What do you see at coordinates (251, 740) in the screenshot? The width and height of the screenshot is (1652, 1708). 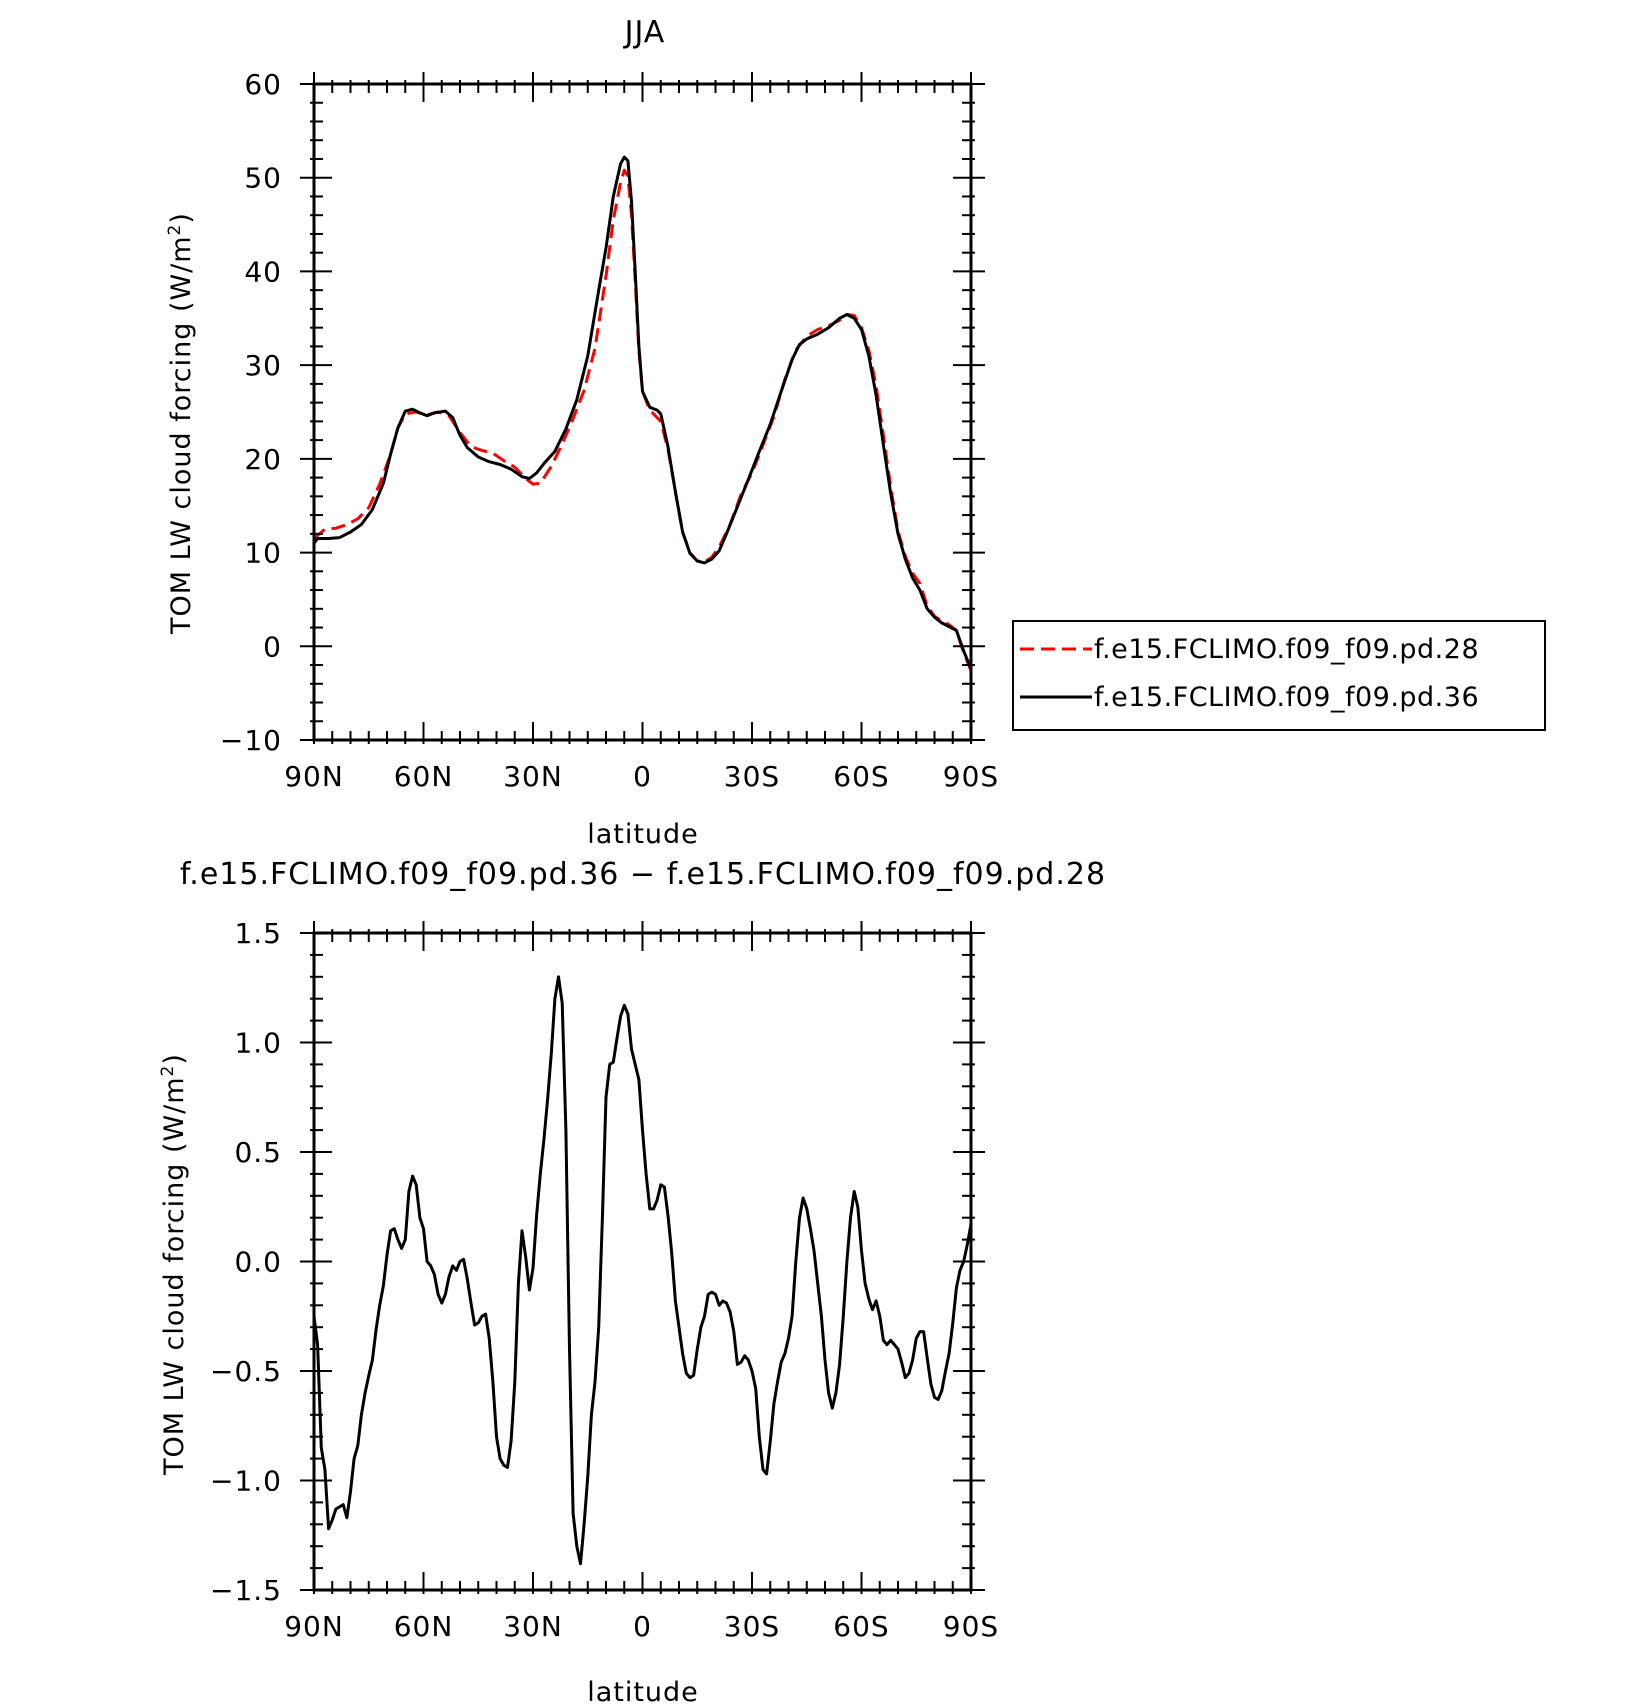 I see `chart0-y-tick-label: −10` at bounding box center [251, 740].